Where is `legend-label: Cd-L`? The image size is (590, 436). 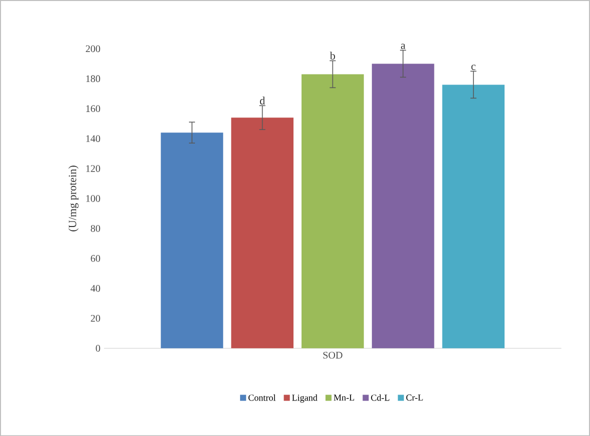 legend-label: Cd-L is located at coordinates (380, 397).